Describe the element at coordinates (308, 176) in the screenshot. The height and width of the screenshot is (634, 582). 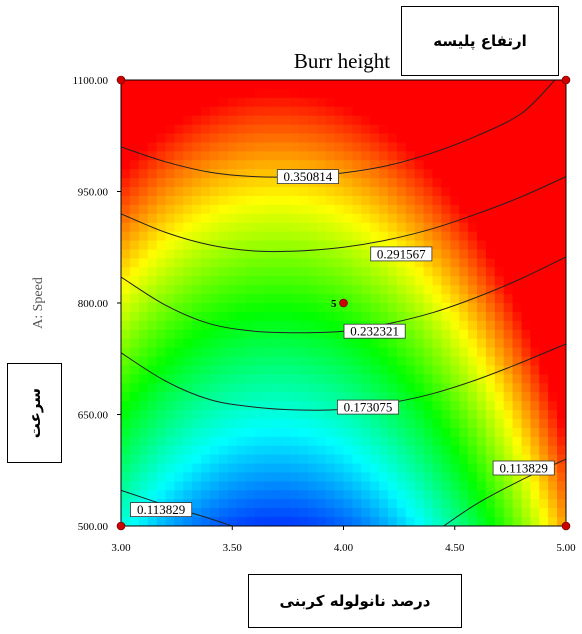
I see `contour-label-text: 0.350814` at that location.